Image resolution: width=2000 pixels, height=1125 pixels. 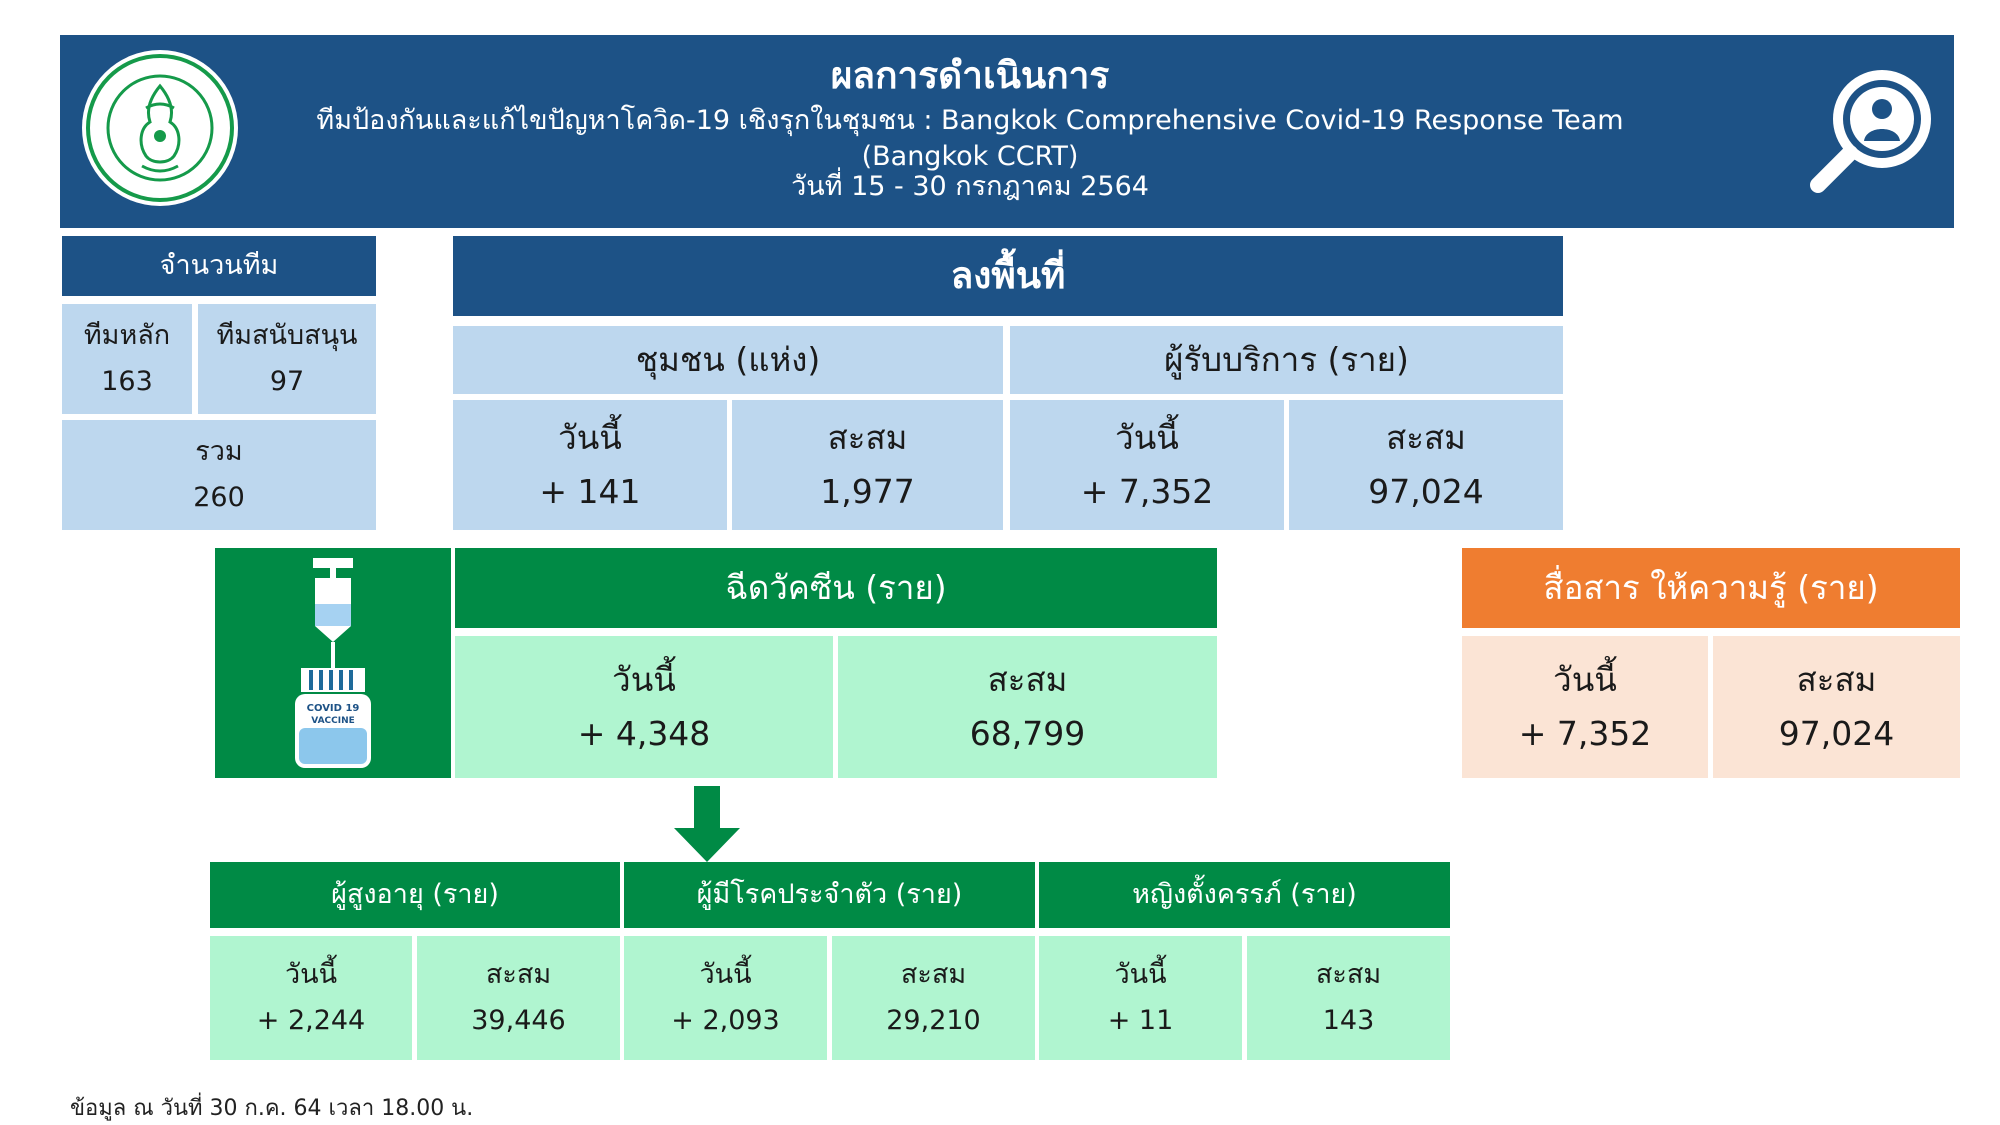 I want to click on field-community-today-value: + 141, so click(x=590, y=491).